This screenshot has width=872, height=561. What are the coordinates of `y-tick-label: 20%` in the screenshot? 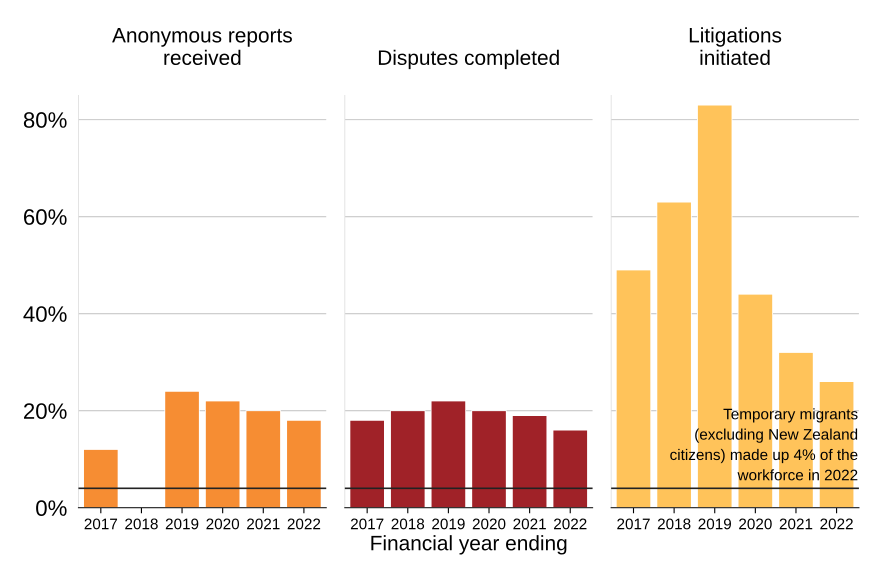 It's located at (45, 411).